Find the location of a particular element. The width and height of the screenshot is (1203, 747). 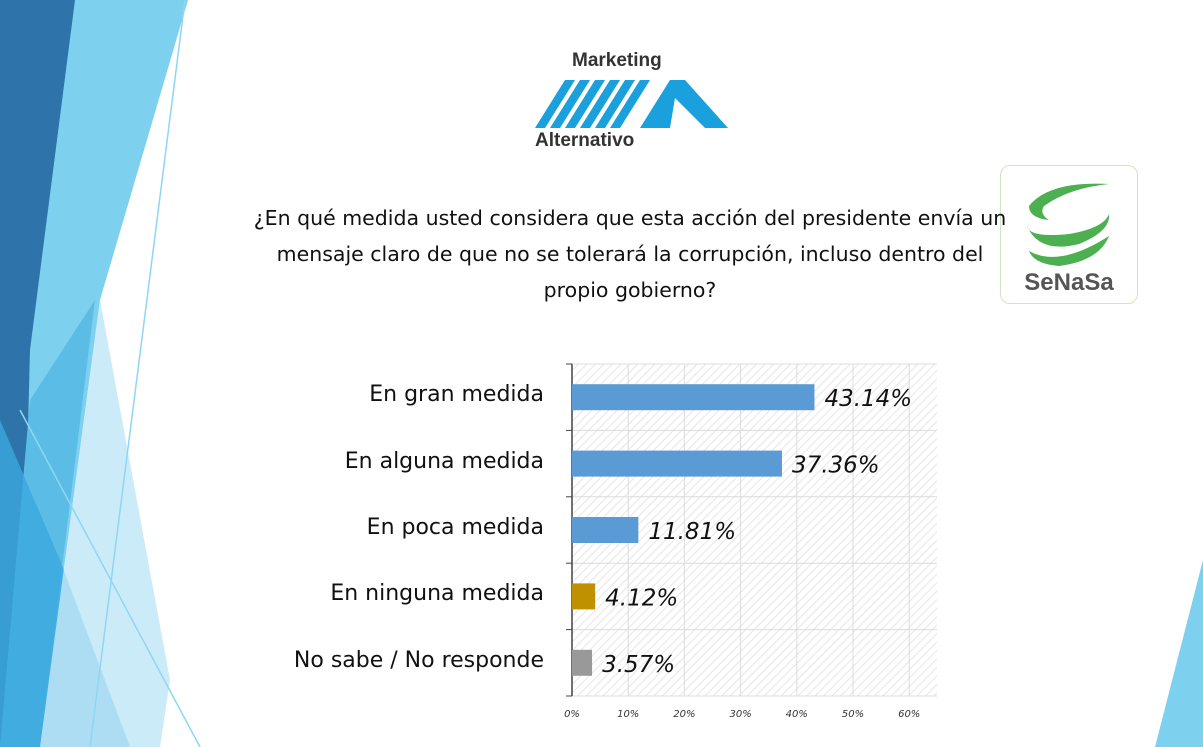

data-label: 37.36% is located at coordinates (836, 466).